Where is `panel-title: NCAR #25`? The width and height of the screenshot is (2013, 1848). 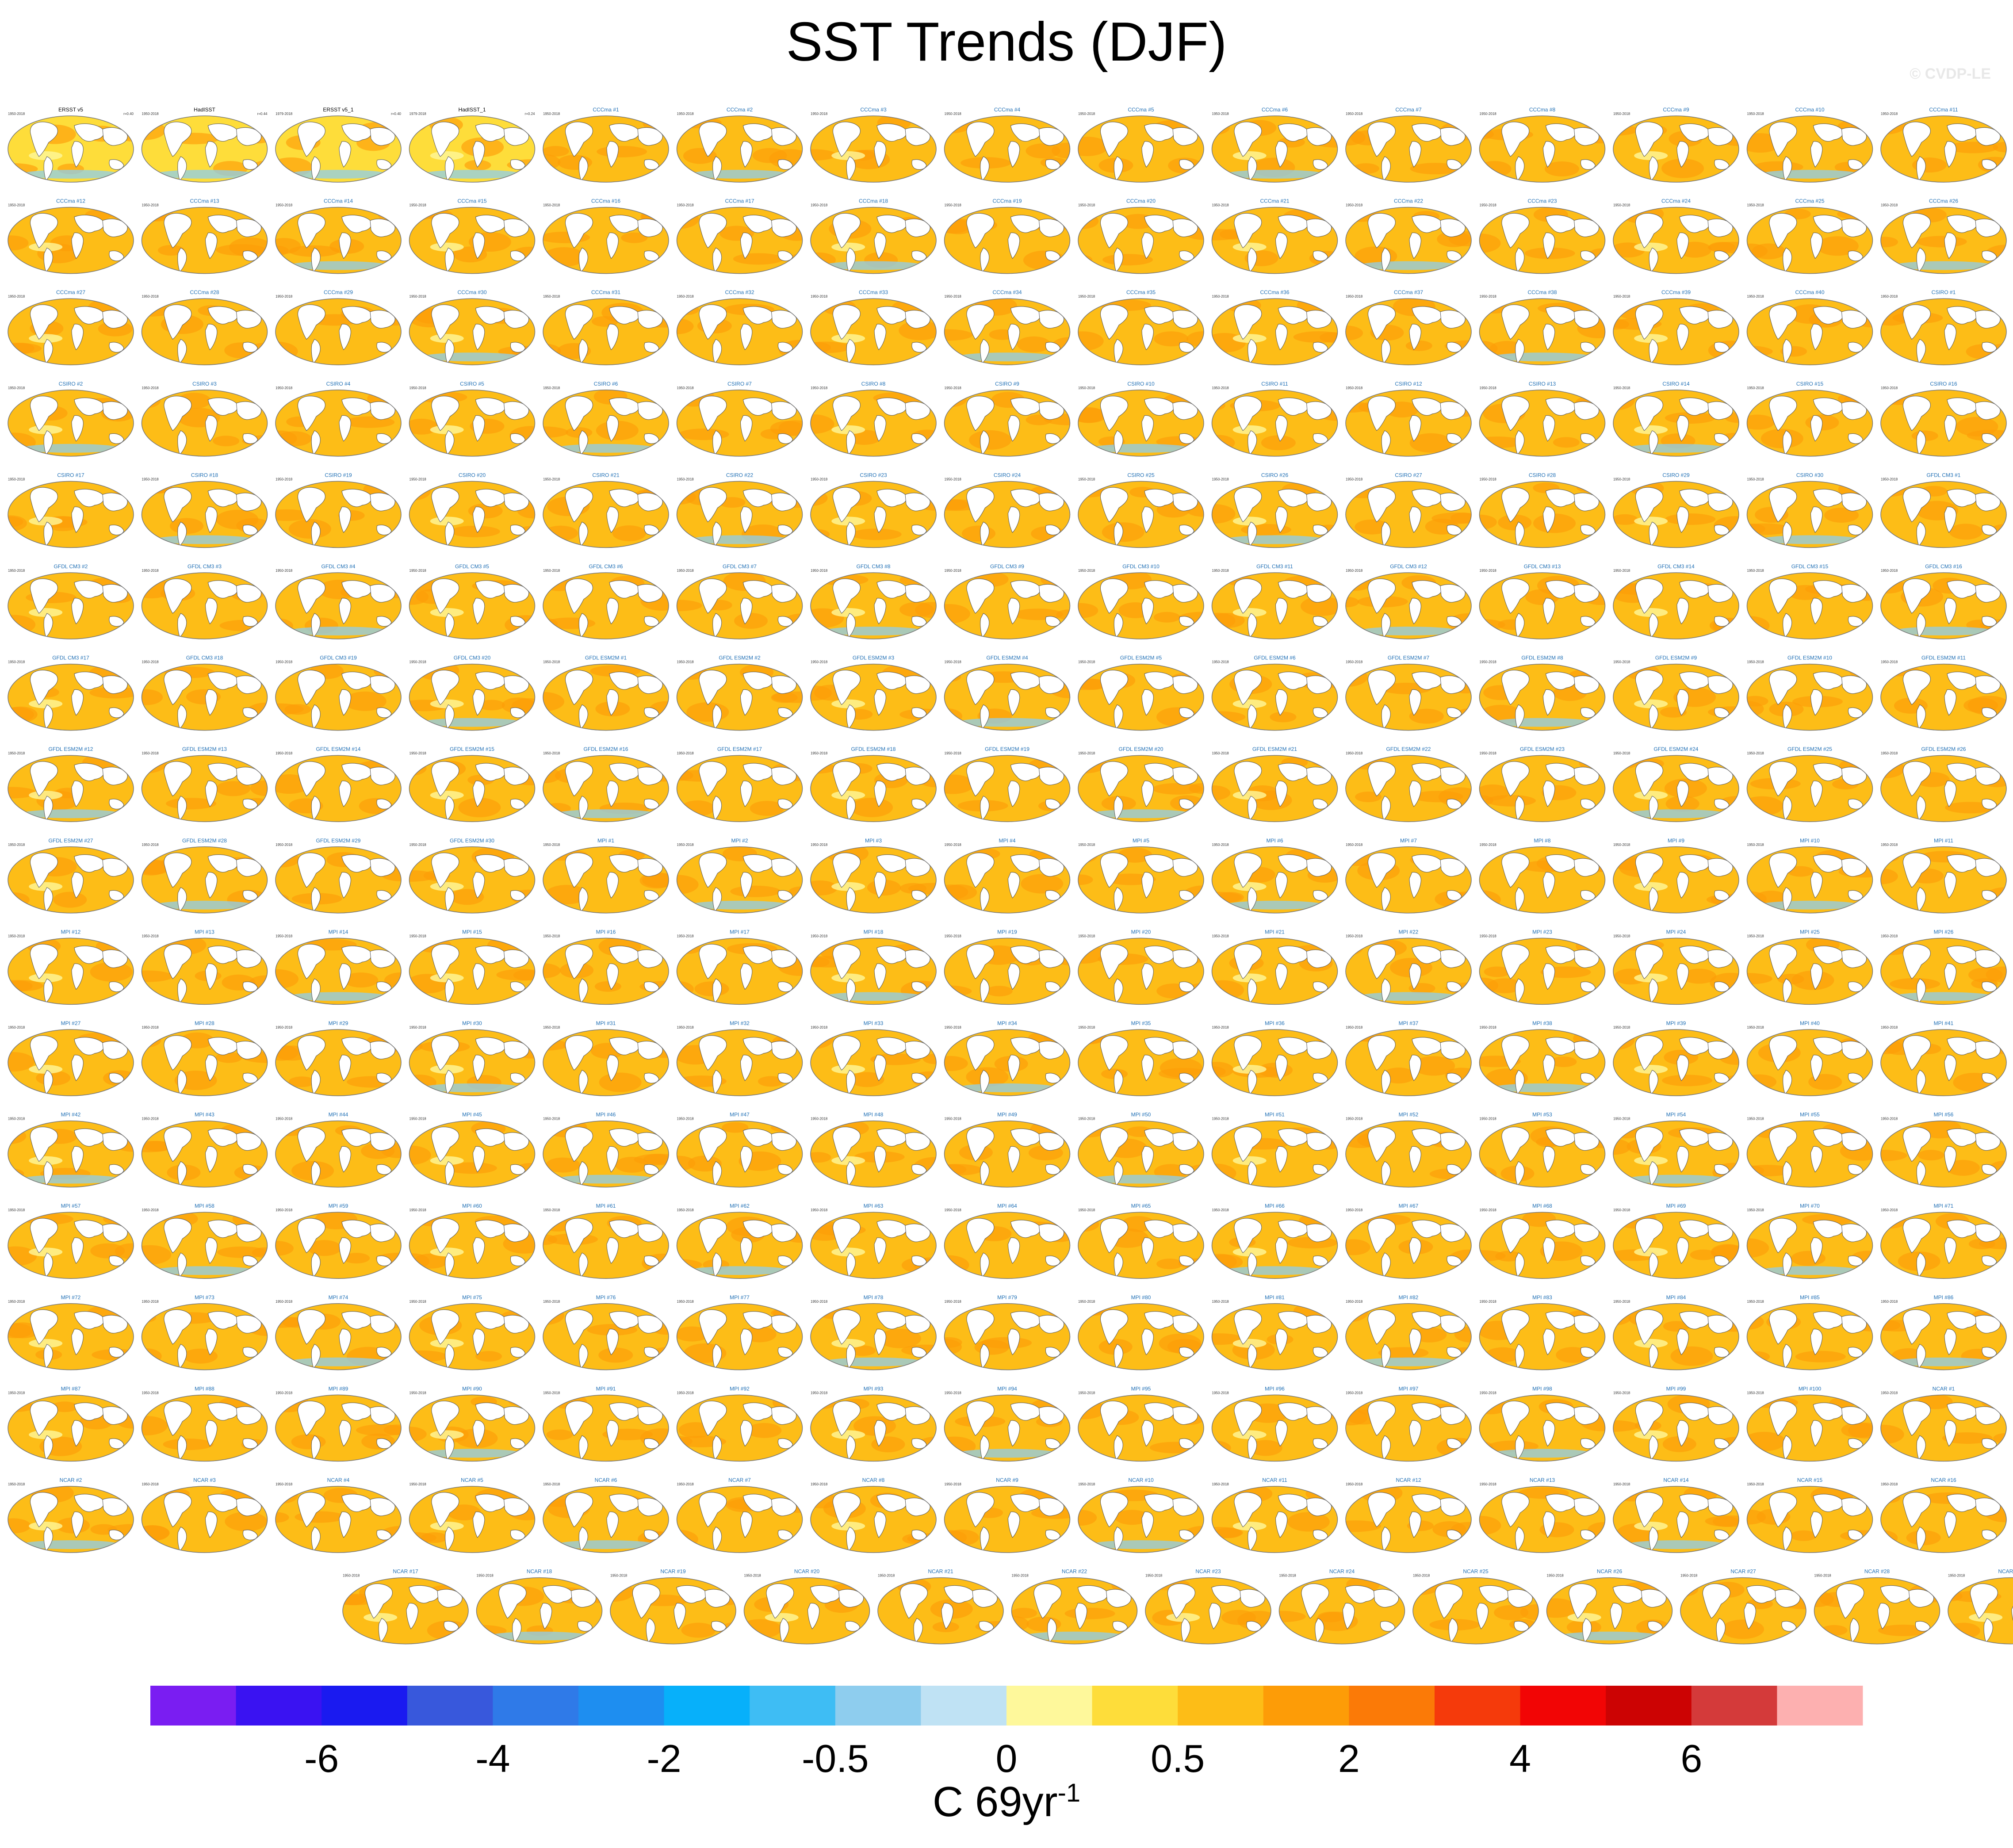 panel-title: NCAR #25 is located at coordinates (1476, 1572).